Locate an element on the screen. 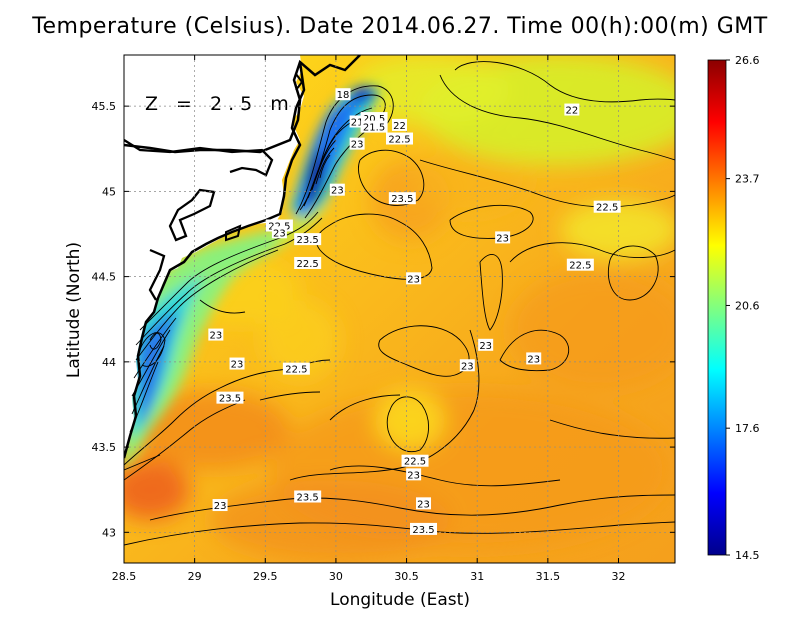  x-tick-label: 29 is located at coordinates (195, 576).